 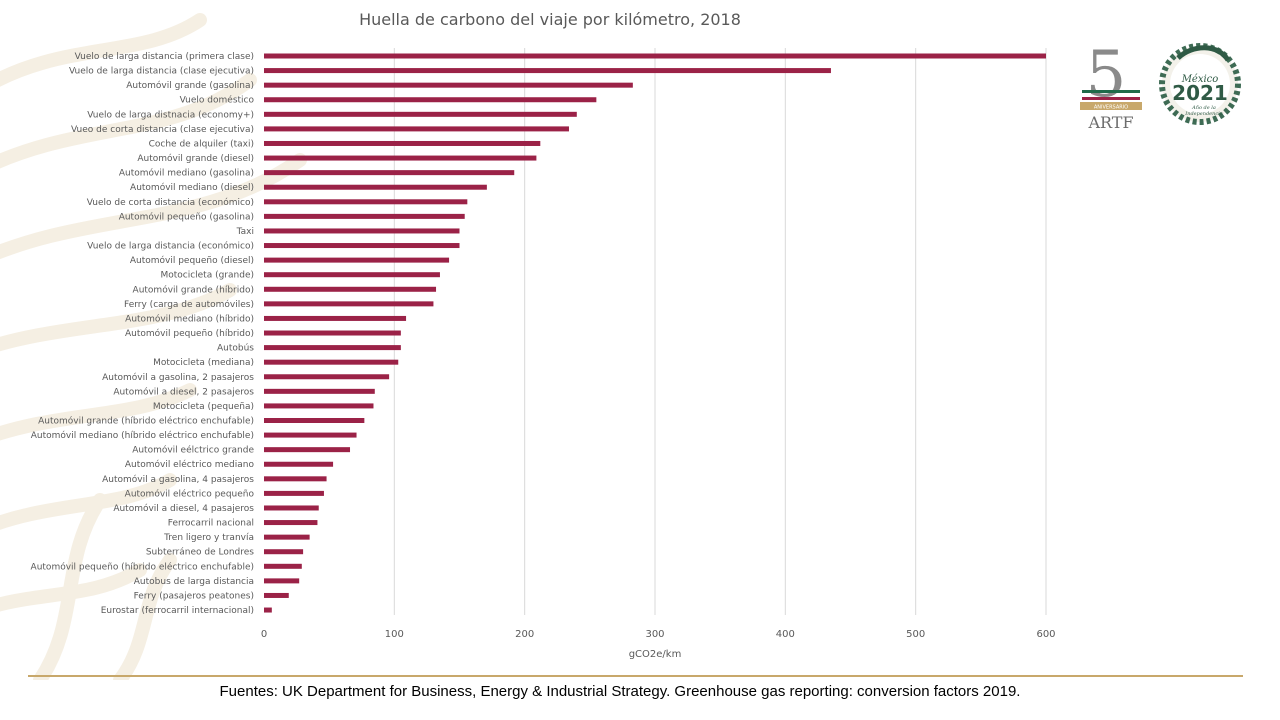 What do you see at coordinates (170, 115) in the screenshot?
I see `category-label: Vuelo de larga distnacia (economy+)` at bounding box center [170, 115].